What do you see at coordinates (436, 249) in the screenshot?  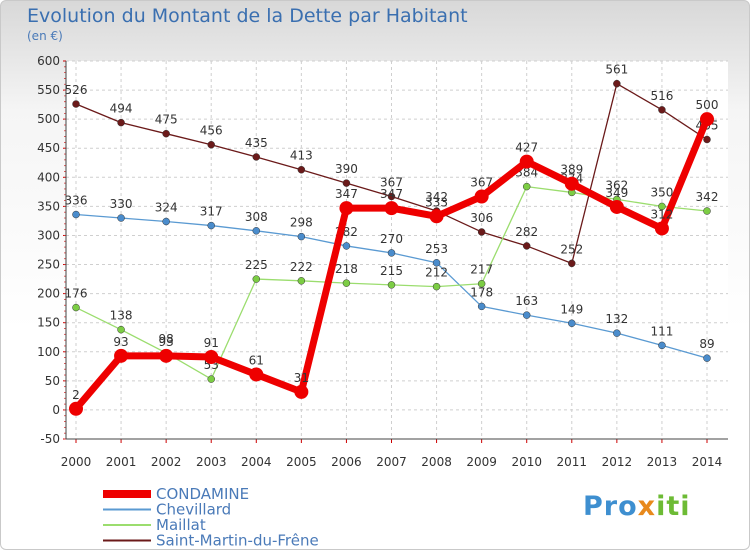 I see `data-label-chevillard: 253` at bounding box center [436, 249].